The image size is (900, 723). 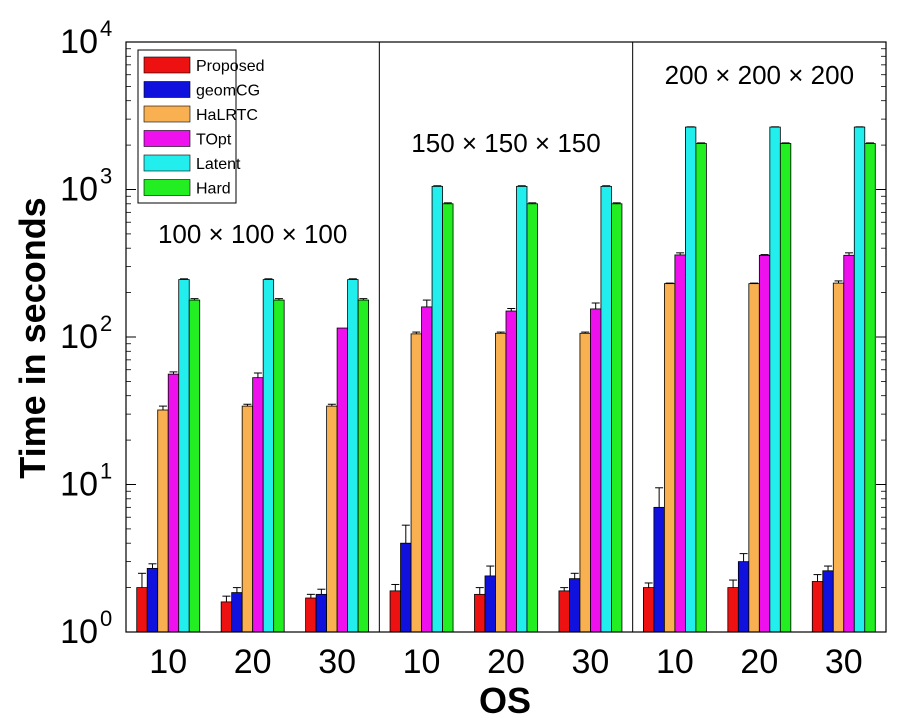 What do you see at coordinates (213, 189) in the screenshot?
I see `legend-label: Hard` at bounding box center [213, 189].